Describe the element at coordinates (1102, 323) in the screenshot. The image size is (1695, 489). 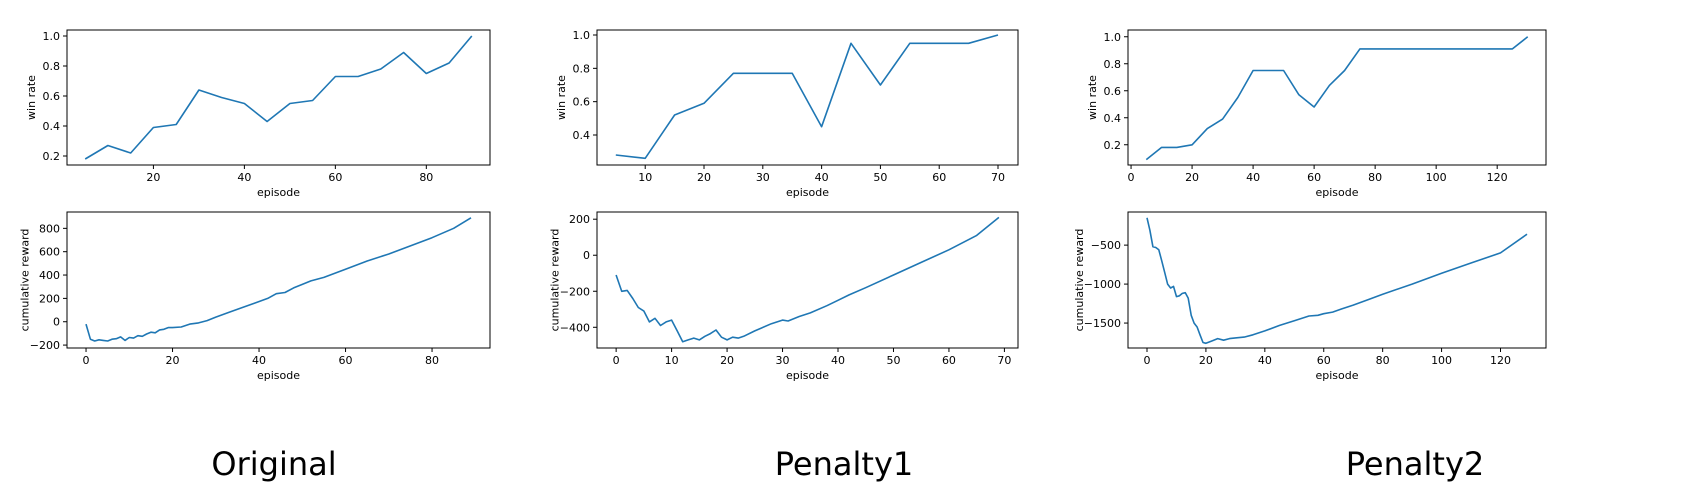
I see `y-tick-label: −1500` at that location.